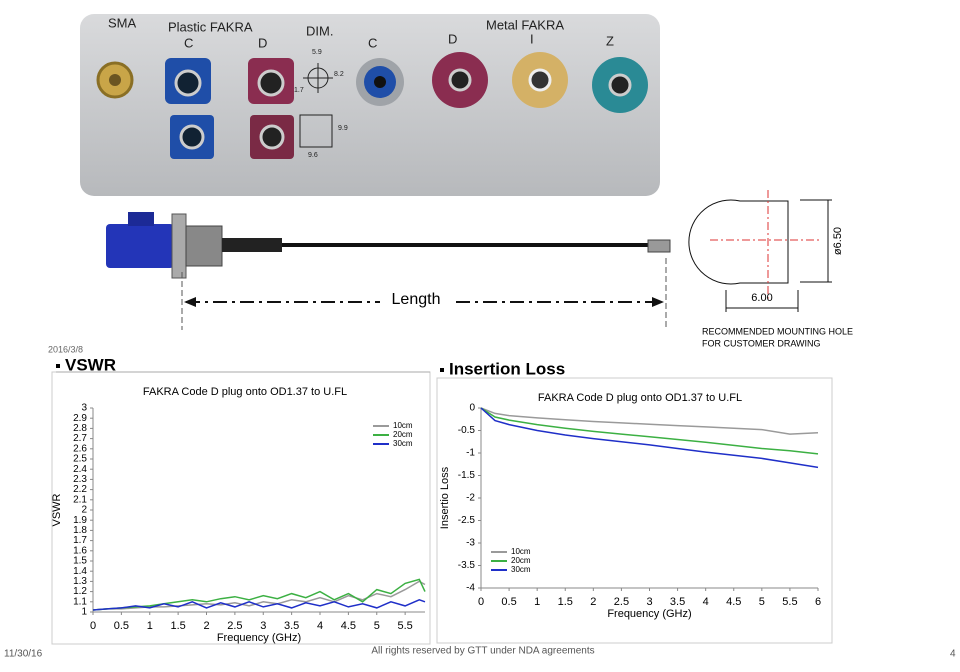  I want to click on code: Z, so click(610, 40).